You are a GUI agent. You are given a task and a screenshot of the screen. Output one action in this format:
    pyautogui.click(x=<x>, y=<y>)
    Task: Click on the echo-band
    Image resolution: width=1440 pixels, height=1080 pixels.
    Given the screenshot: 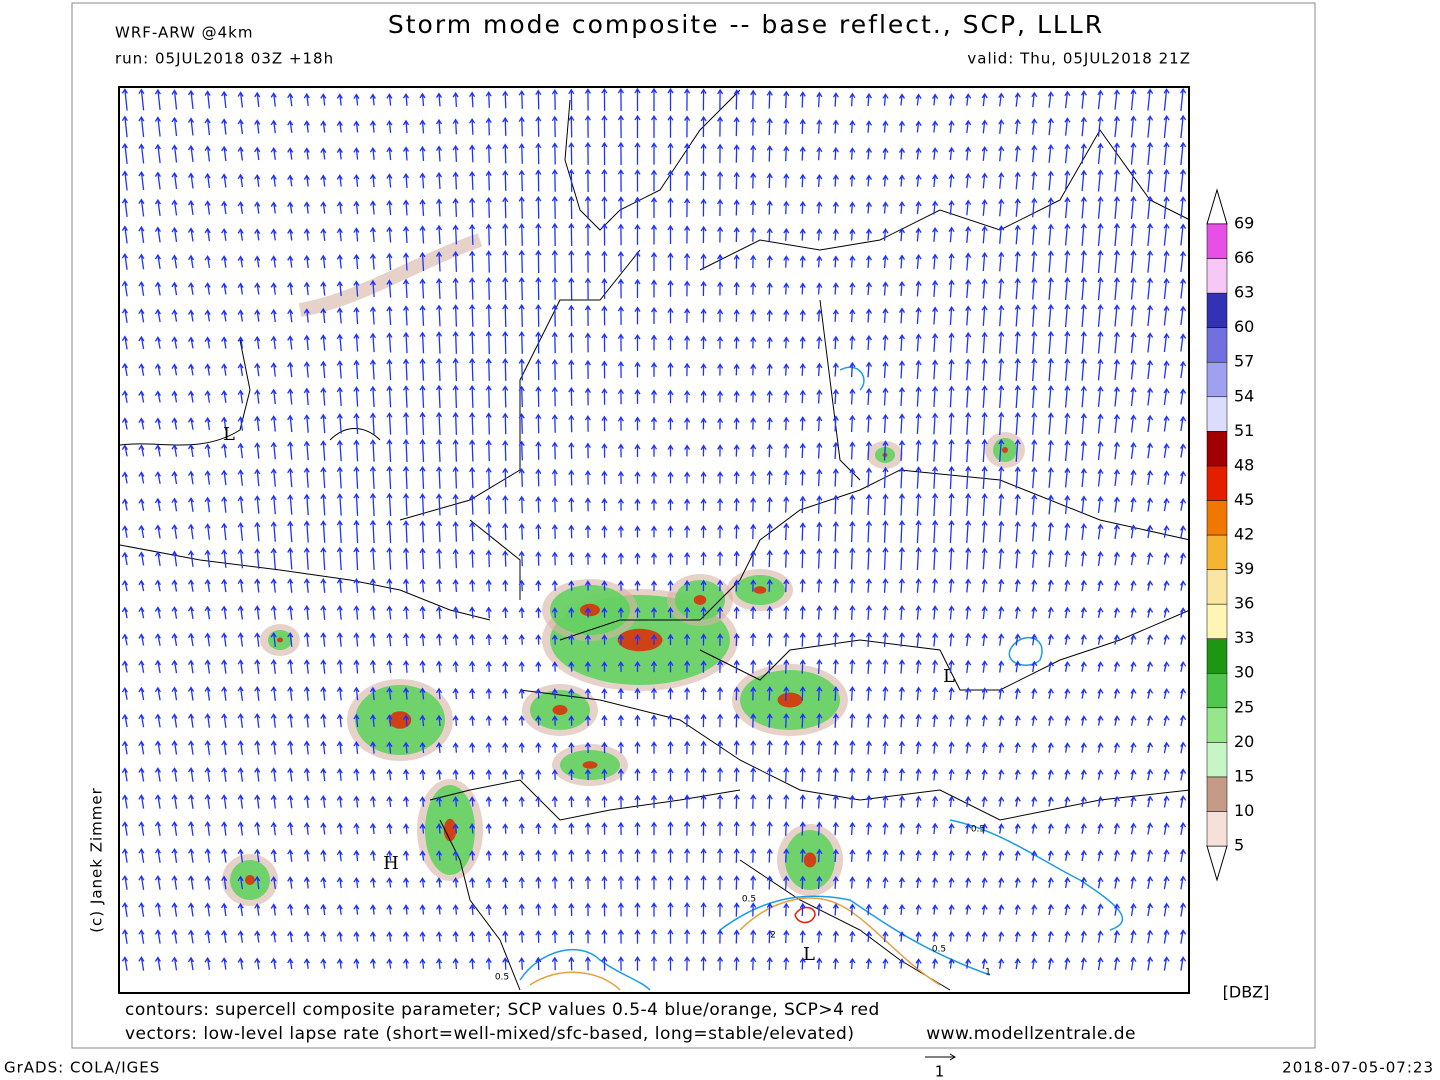 What is the action you would take?
    pyautogui.click(x=390, y=275)
    